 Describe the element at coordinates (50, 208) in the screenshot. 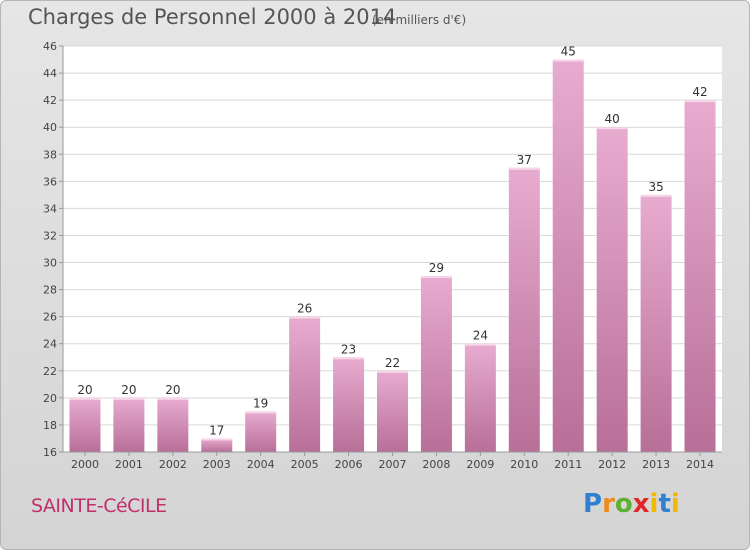

I see `y-tick-label: 34` at that location.